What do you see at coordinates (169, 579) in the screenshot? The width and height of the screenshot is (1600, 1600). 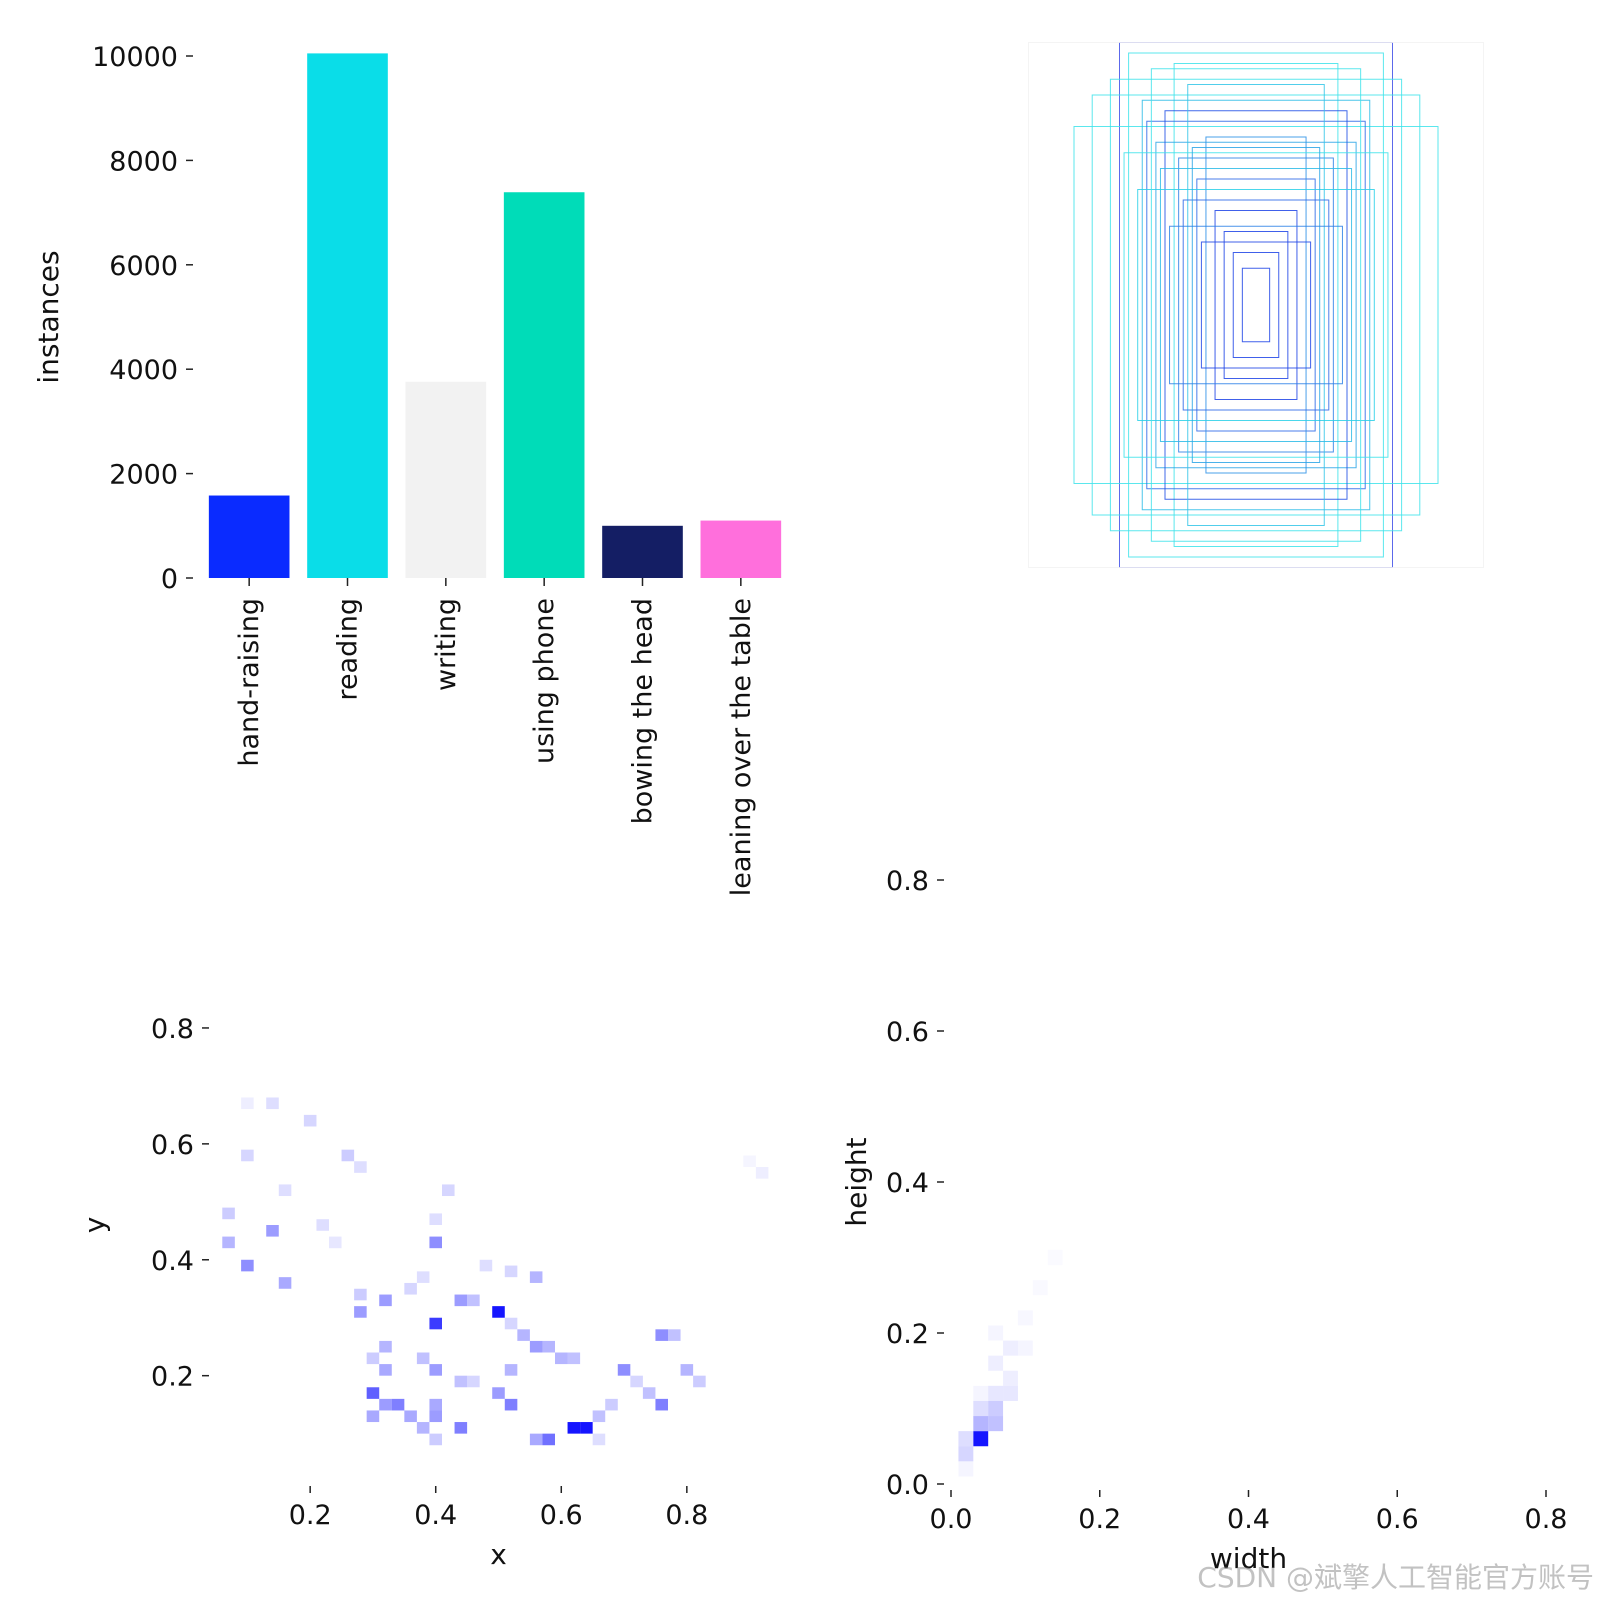 I see `y-tick-label: 0` at bounding box center [169, 579].